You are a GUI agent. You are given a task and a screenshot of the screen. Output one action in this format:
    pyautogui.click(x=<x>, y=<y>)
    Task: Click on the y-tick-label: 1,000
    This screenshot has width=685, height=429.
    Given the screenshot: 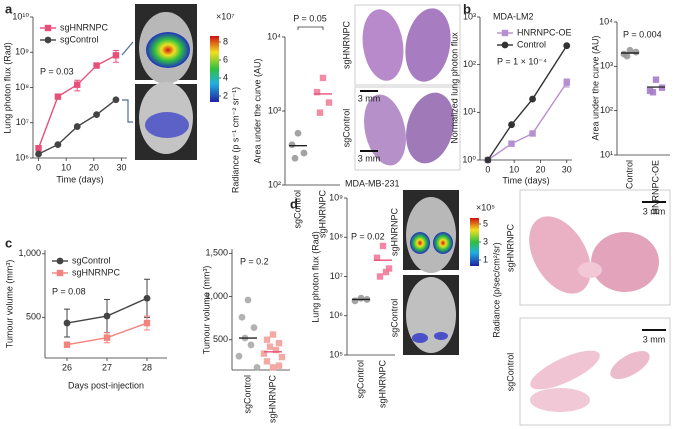 What is the action you would take?
    pyautogui.click(x=216, y=296)
    